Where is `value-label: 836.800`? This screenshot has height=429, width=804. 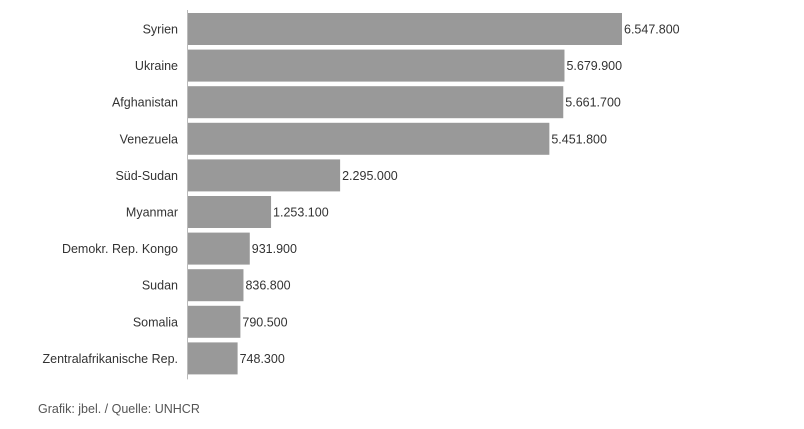 value-label: 836.800 is located at coordinates (267, 286).